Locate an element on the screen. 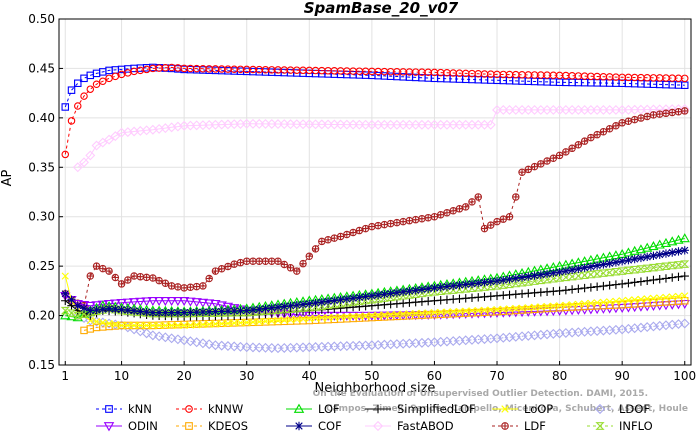 The image size is (698, 434). y-tick-label: 0.25 is located at coordinates (41, 266).